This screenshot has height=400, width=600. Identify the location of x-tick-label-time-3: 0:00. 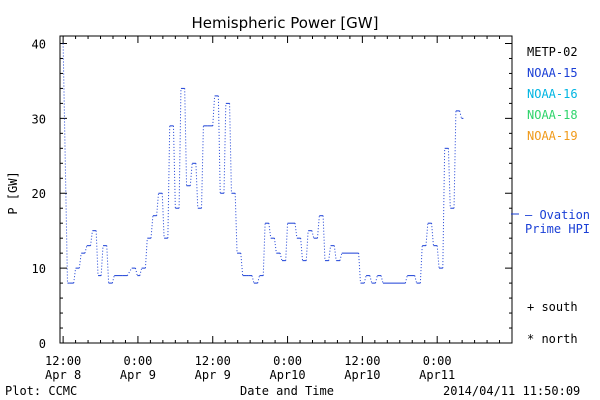
(287, 361).